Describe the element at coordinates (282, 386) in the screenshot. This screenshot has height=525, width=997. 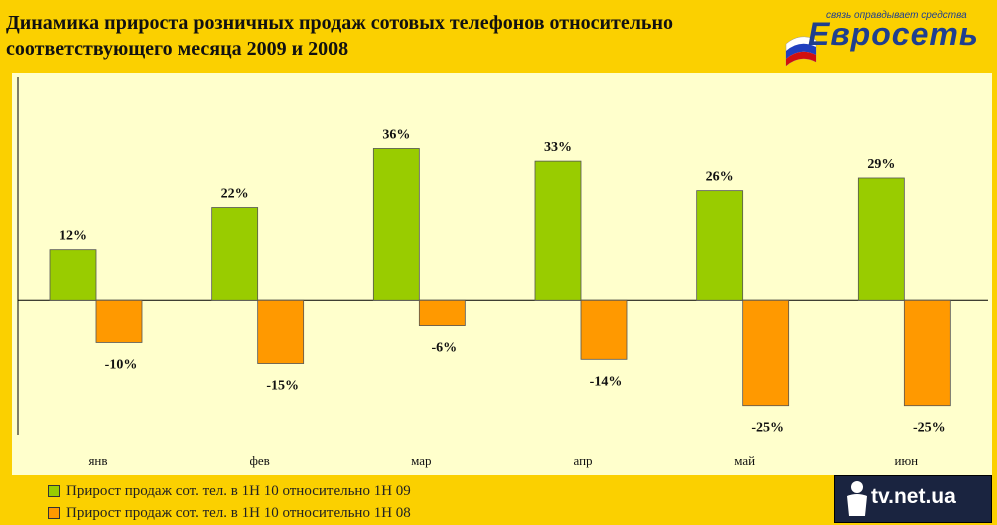
I see `data-label-s2-фев: -15%` at that location.